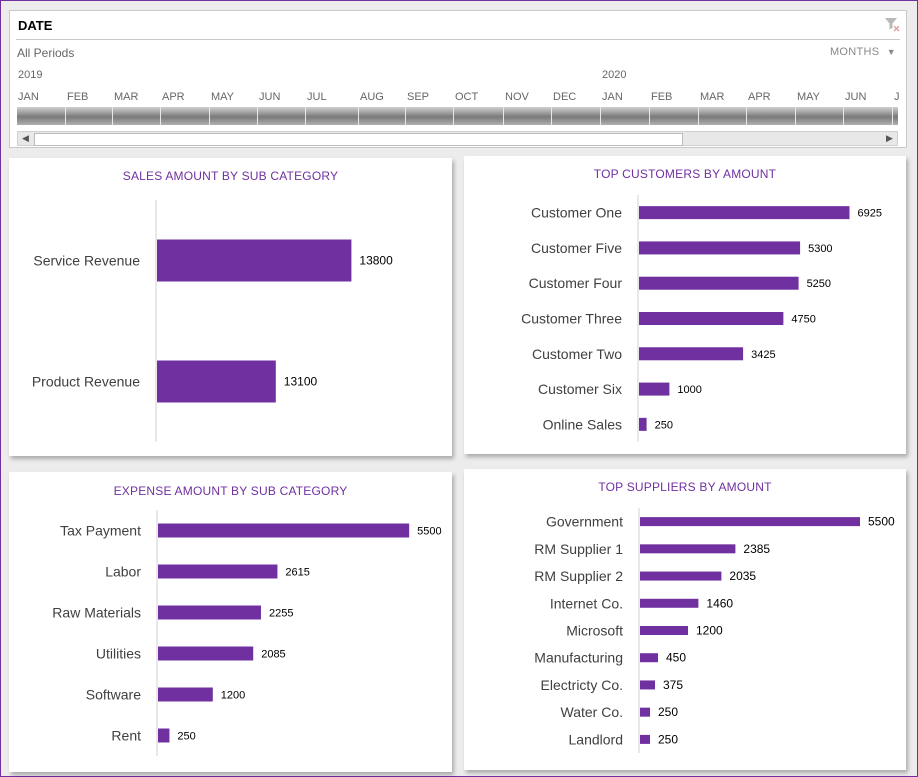 The height and width of the screenshot is (777, 918). What do you see at coordinates (517, 97) in the screenshot?
I see `month-label: NOV` at bounding box center [517, 97].